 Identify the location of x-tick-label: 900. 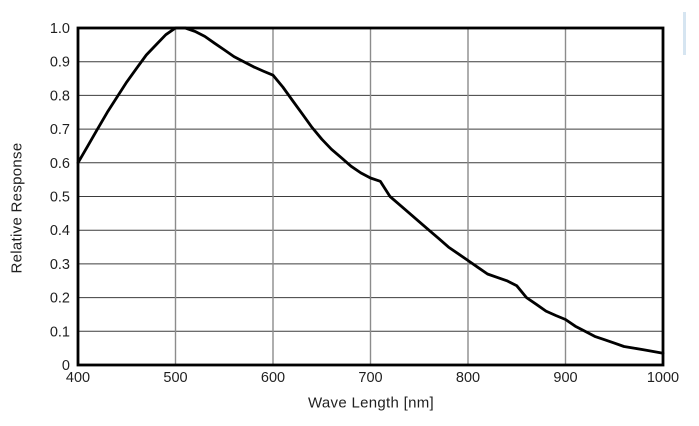
(565, 378).